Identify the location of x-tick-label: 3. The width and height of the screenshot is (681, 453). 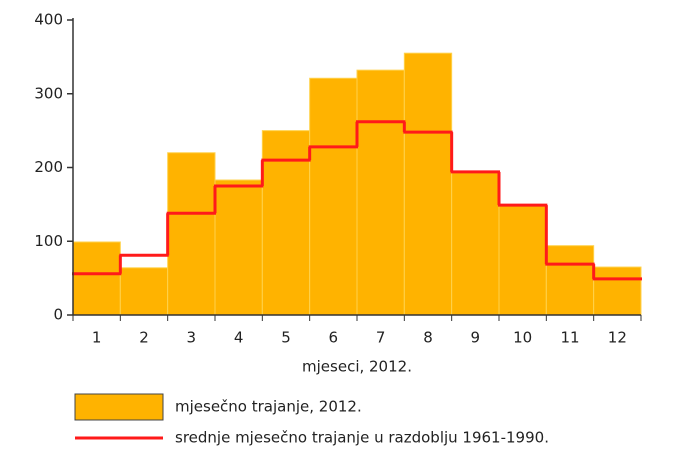
(192, 338).